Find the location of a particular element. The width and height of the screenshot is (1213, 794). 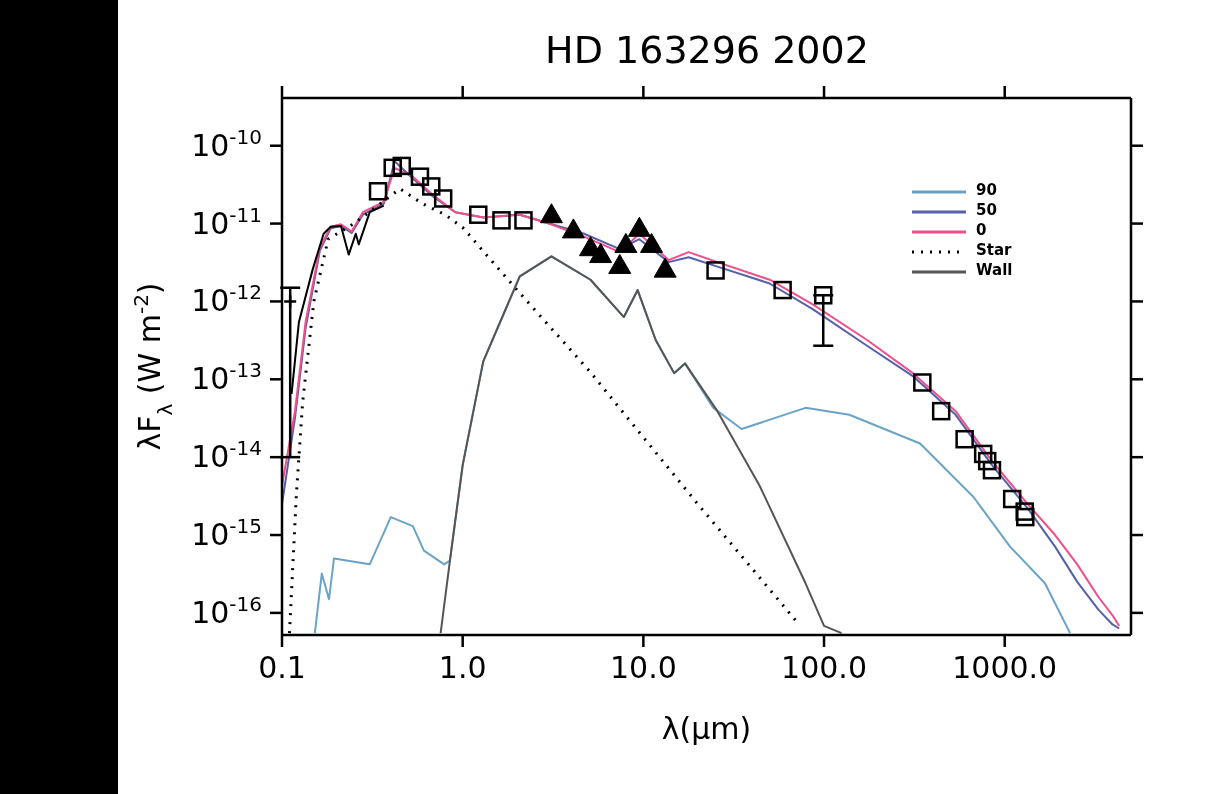

chart-title: HD 163296 2002 is located at coordinates (707, 50).